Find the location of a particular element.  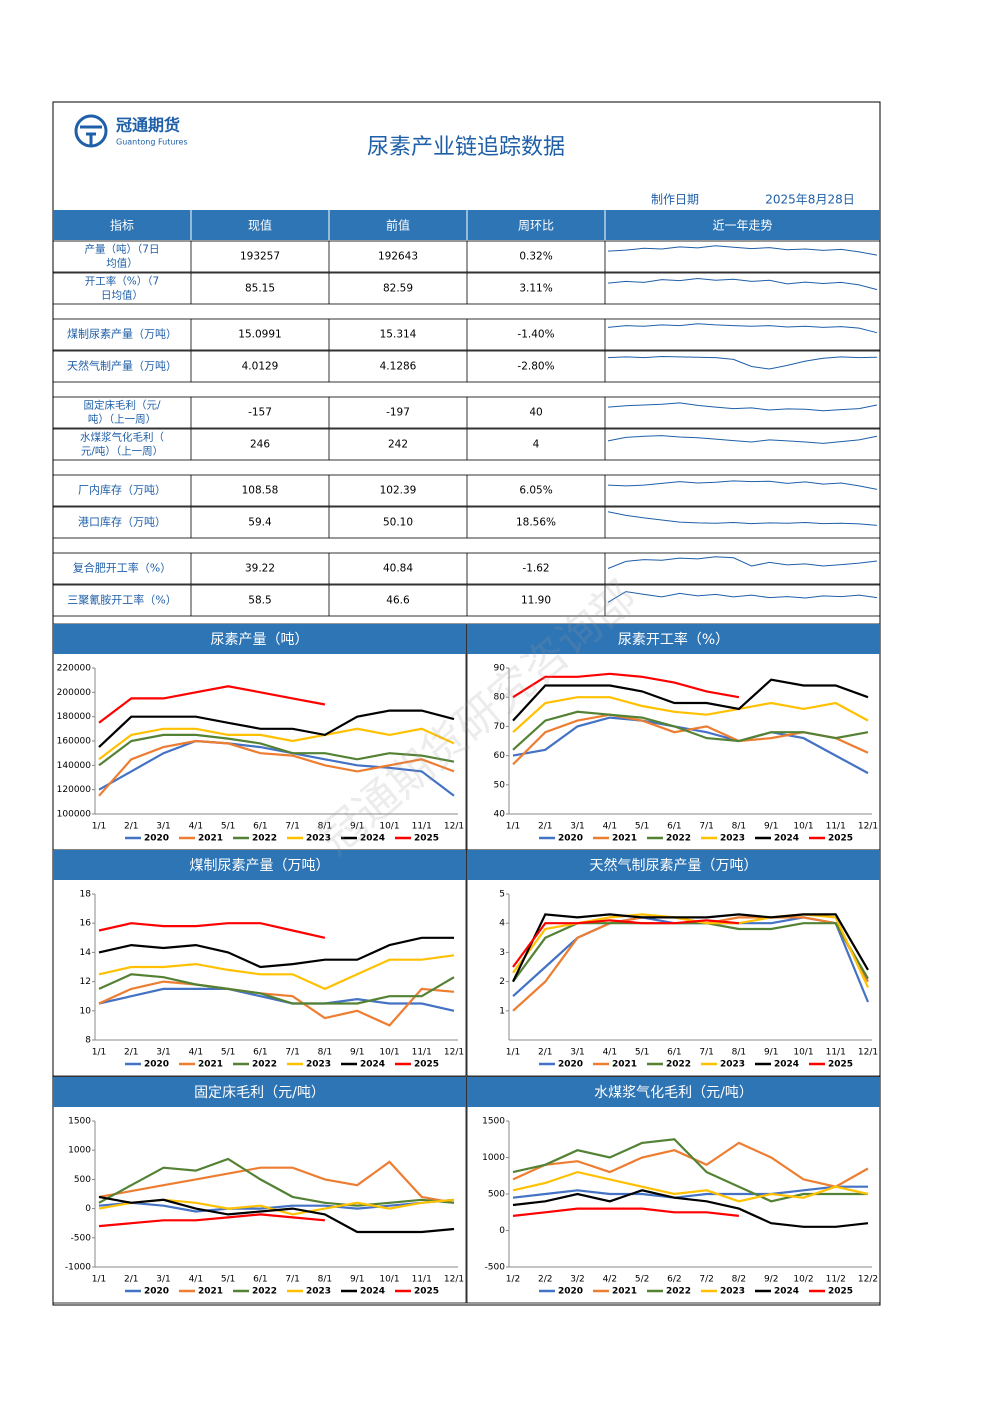

cell-change: -1.40% is located at coordinates (535, 335).